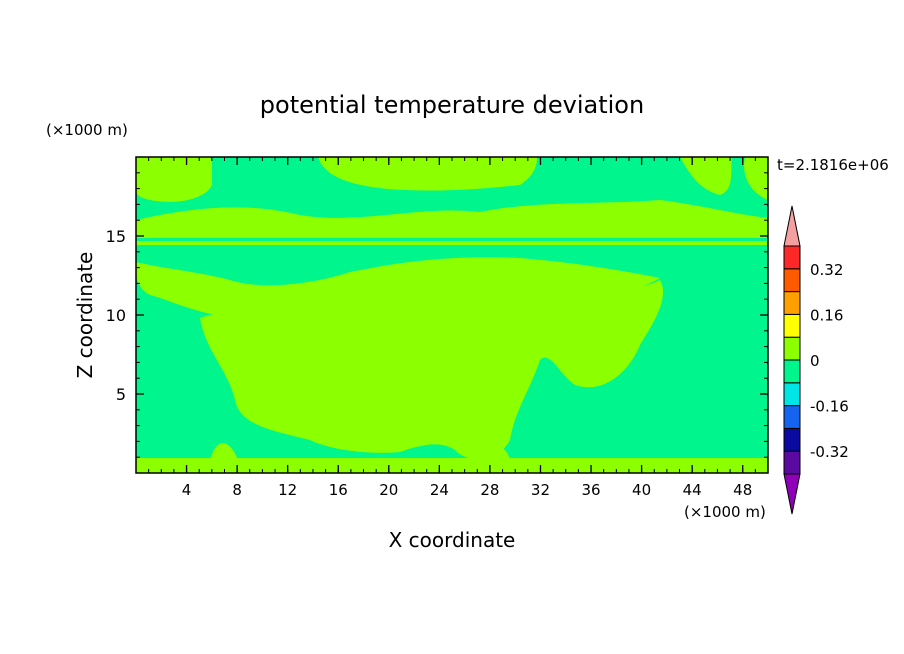 The image size is (904, 654). Describe the element at coordinates (338, 490) in the screenshot. I see `x-tick-label: 16` at that location.